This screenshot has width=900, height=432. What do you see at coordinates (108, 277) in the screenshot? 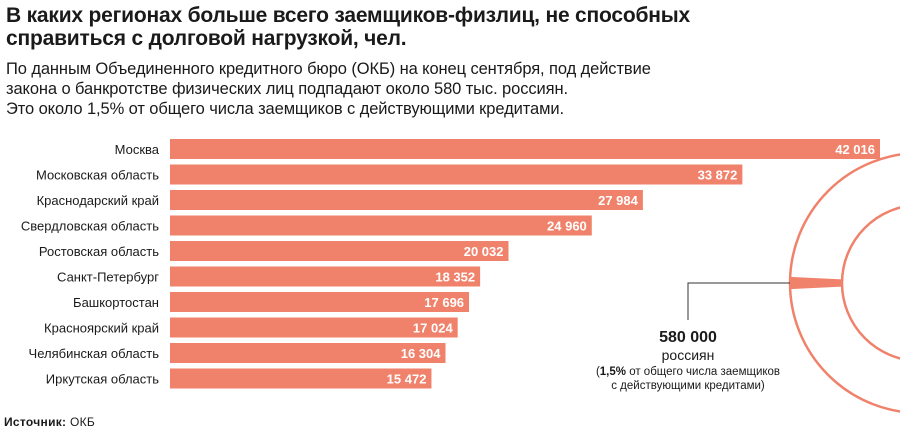
I see `category-label-6: Санкт-Петербург` at bounding box center [108, 277].